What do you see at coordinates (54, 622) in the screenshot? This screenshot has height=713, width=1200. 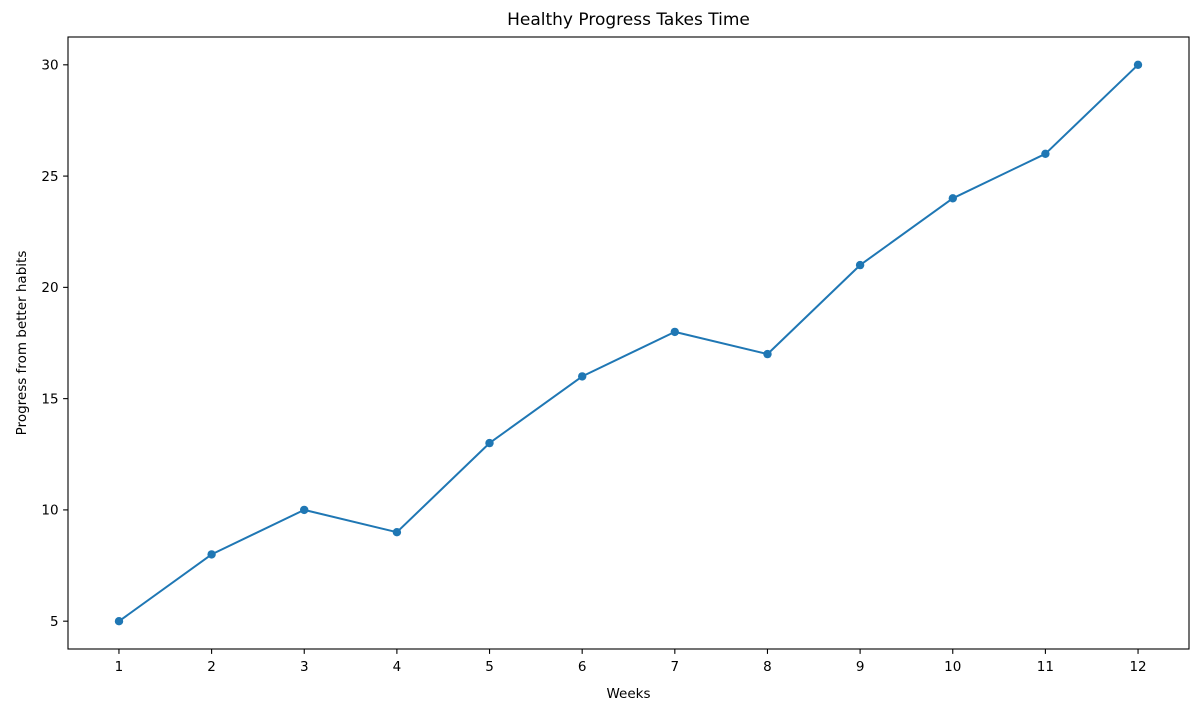 I see `y-tick-label: 5` at bounding box center [54, 622].